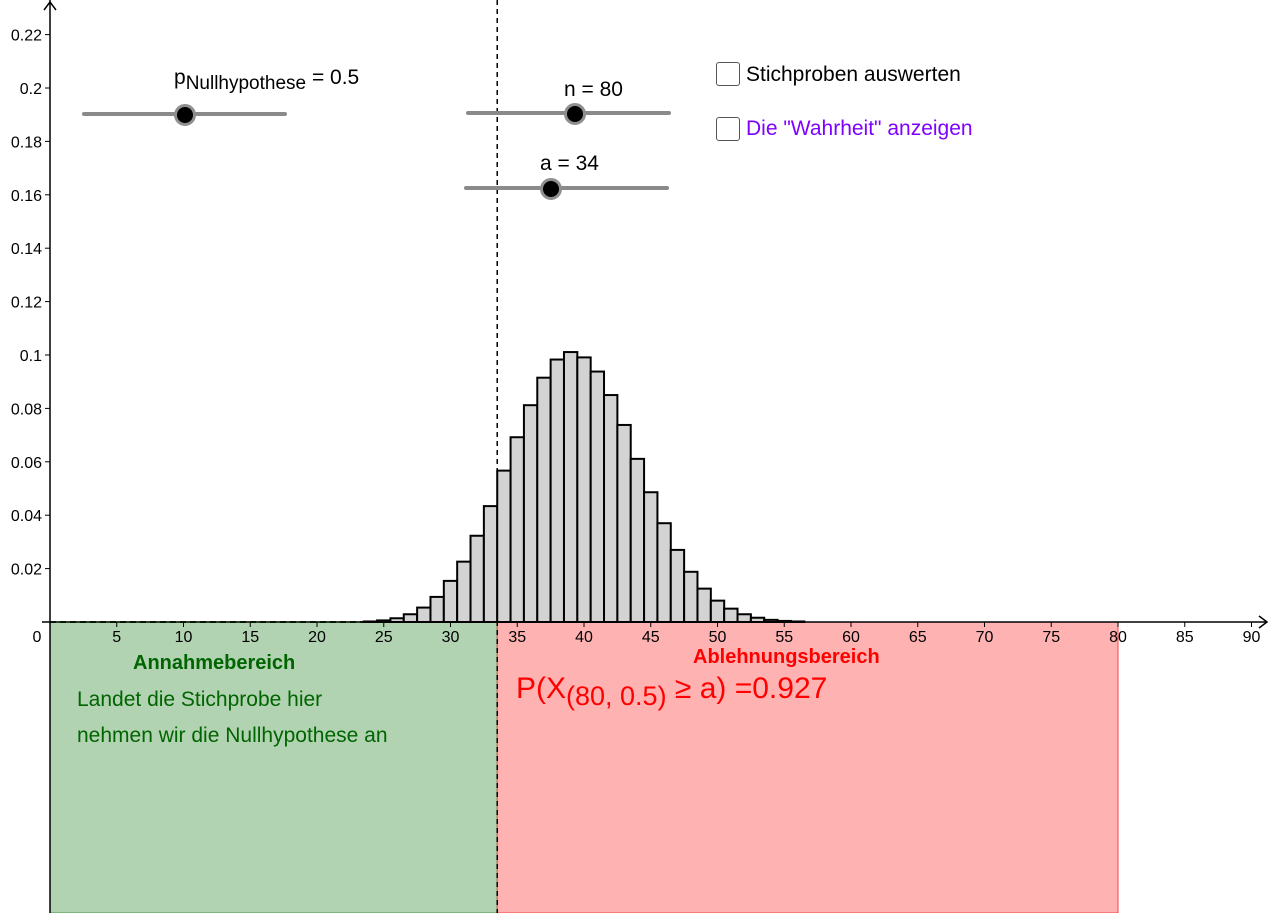 This screenshot has width=1271, height=913. Describe the element at coordinates (267, 80) in the screenshot. I see `p-slider-label: pNullhypothese = 0.5` at that location.